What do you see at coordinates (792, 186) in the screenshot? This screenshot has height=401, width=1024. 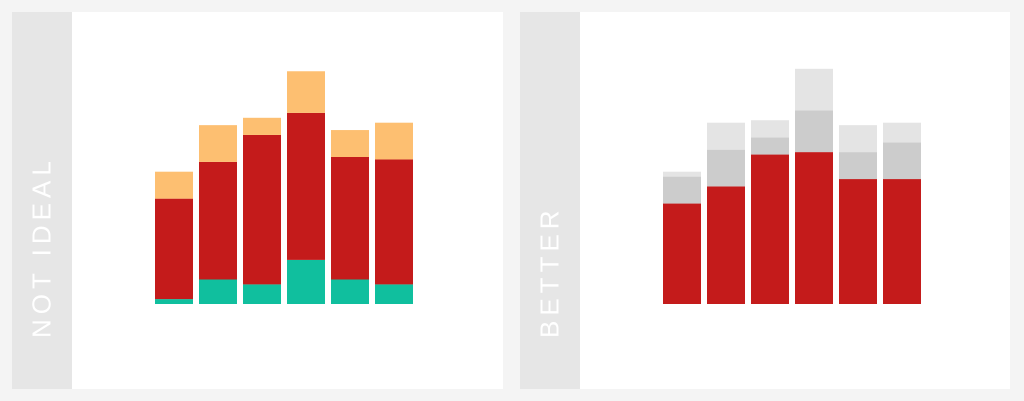 I see `better-stacked-bar-chart` at bounding box center [792, 186].